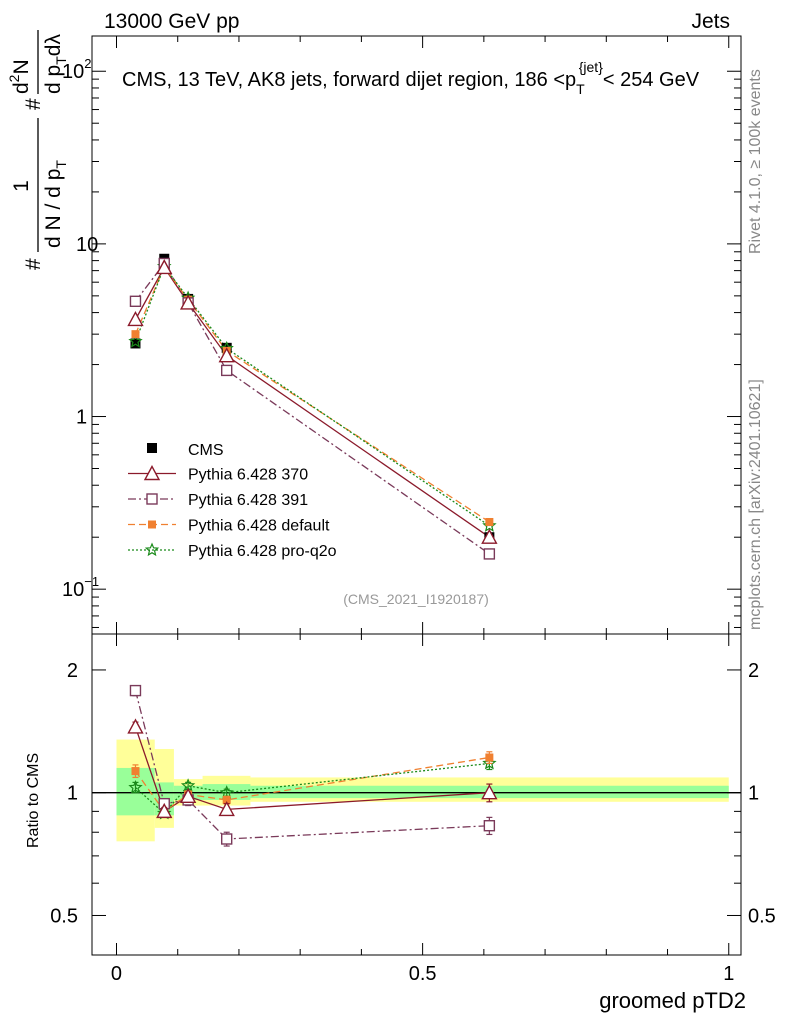 This screenshot has width=786, height=1024. What do you see at coordinates (64, 916) in the screenshot?
I see `ratio-y-tick-label: 0.5` at bounding box center [64, 916].